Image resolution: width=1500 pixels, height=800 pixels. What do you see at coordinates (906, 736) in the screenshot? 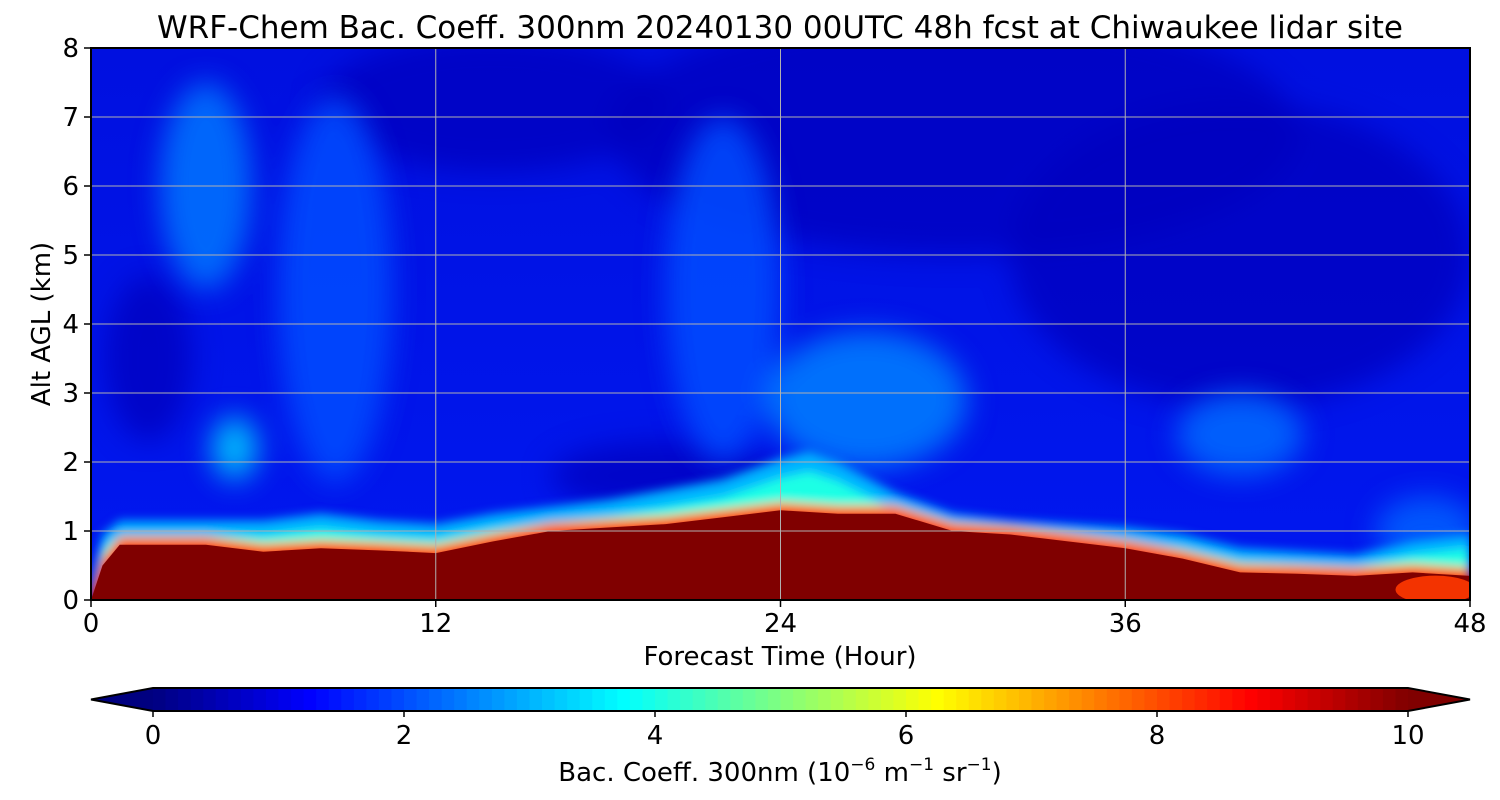
I see `colorbar-tick-label-3: 6` at bounding box center [906, 736].